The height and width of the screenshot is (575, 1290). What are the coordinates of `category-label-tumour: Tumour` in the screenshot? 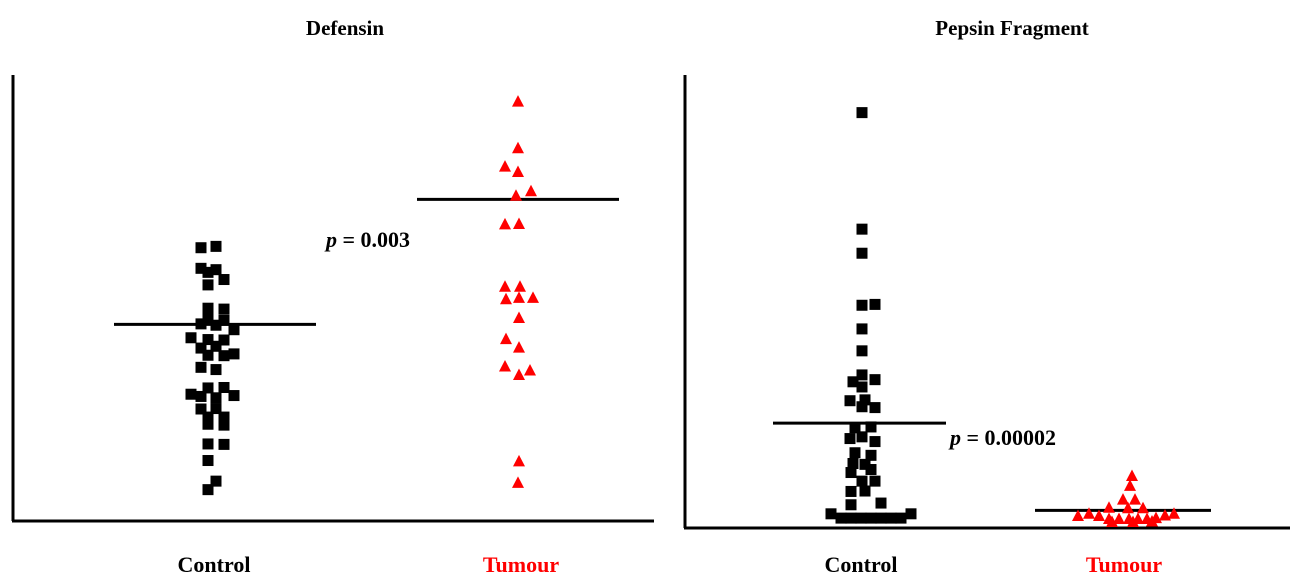 It's located at (521, 563).